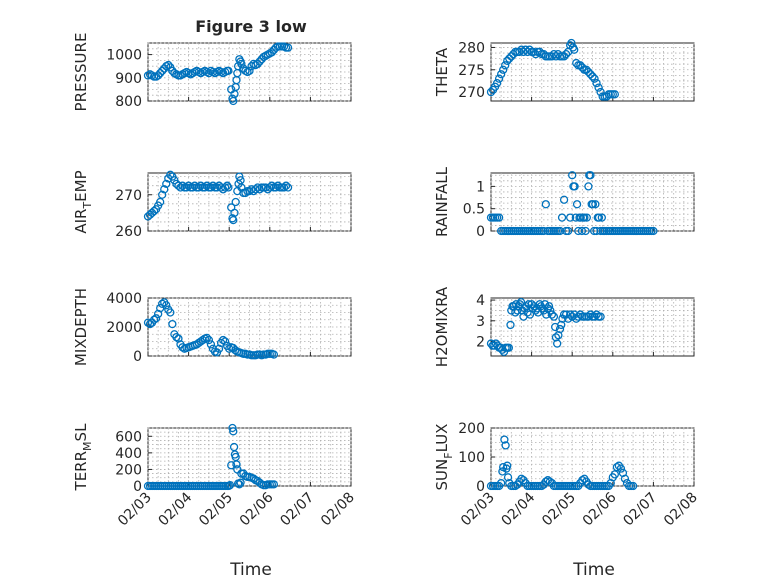 The width and height of the screenshot is (778, 583). What do you see at coordinates (444, 457) in the screenshot?
I see `y-axis-label: SUNFLUX` at bounding box center [444, 457].